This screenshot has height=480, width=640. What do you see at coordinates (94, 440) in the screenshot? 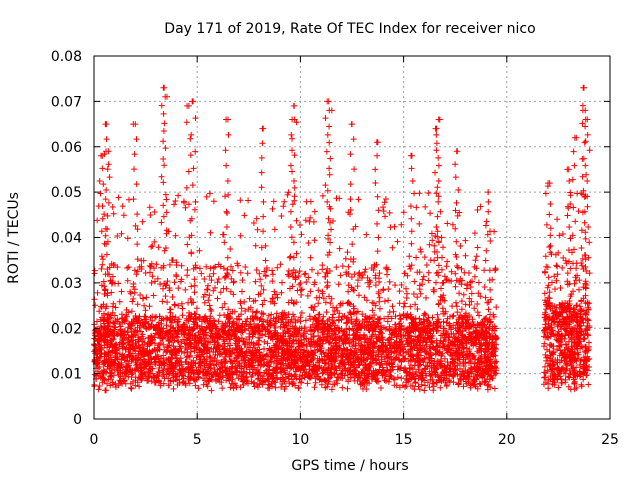
I see `x-tick-label: 0` at bounding box center [94, 440].